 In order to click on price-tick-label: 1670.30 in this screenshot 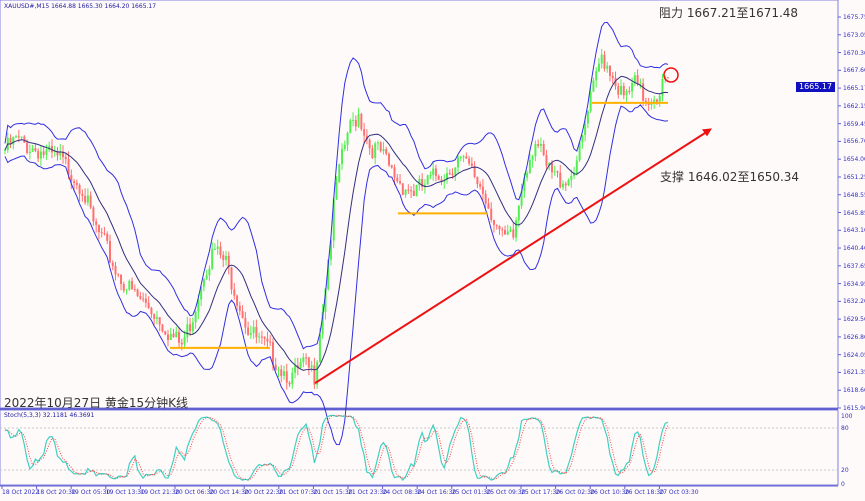, I will do `click(854, 53)`.